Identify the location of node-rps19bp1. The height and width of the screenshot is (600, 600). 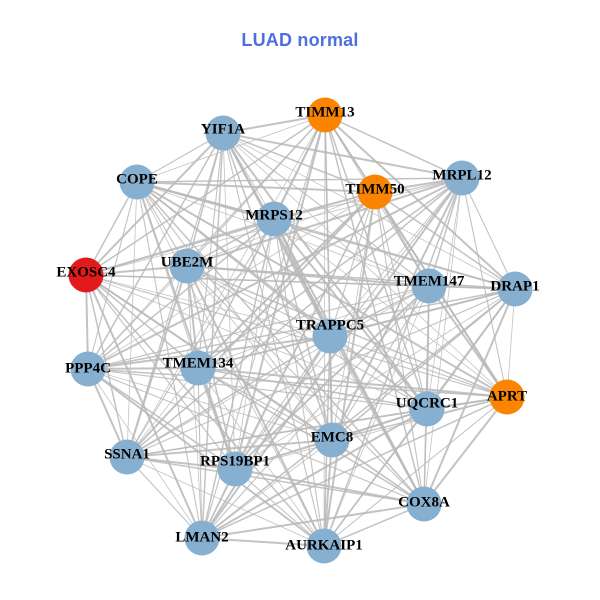
(235, 469).